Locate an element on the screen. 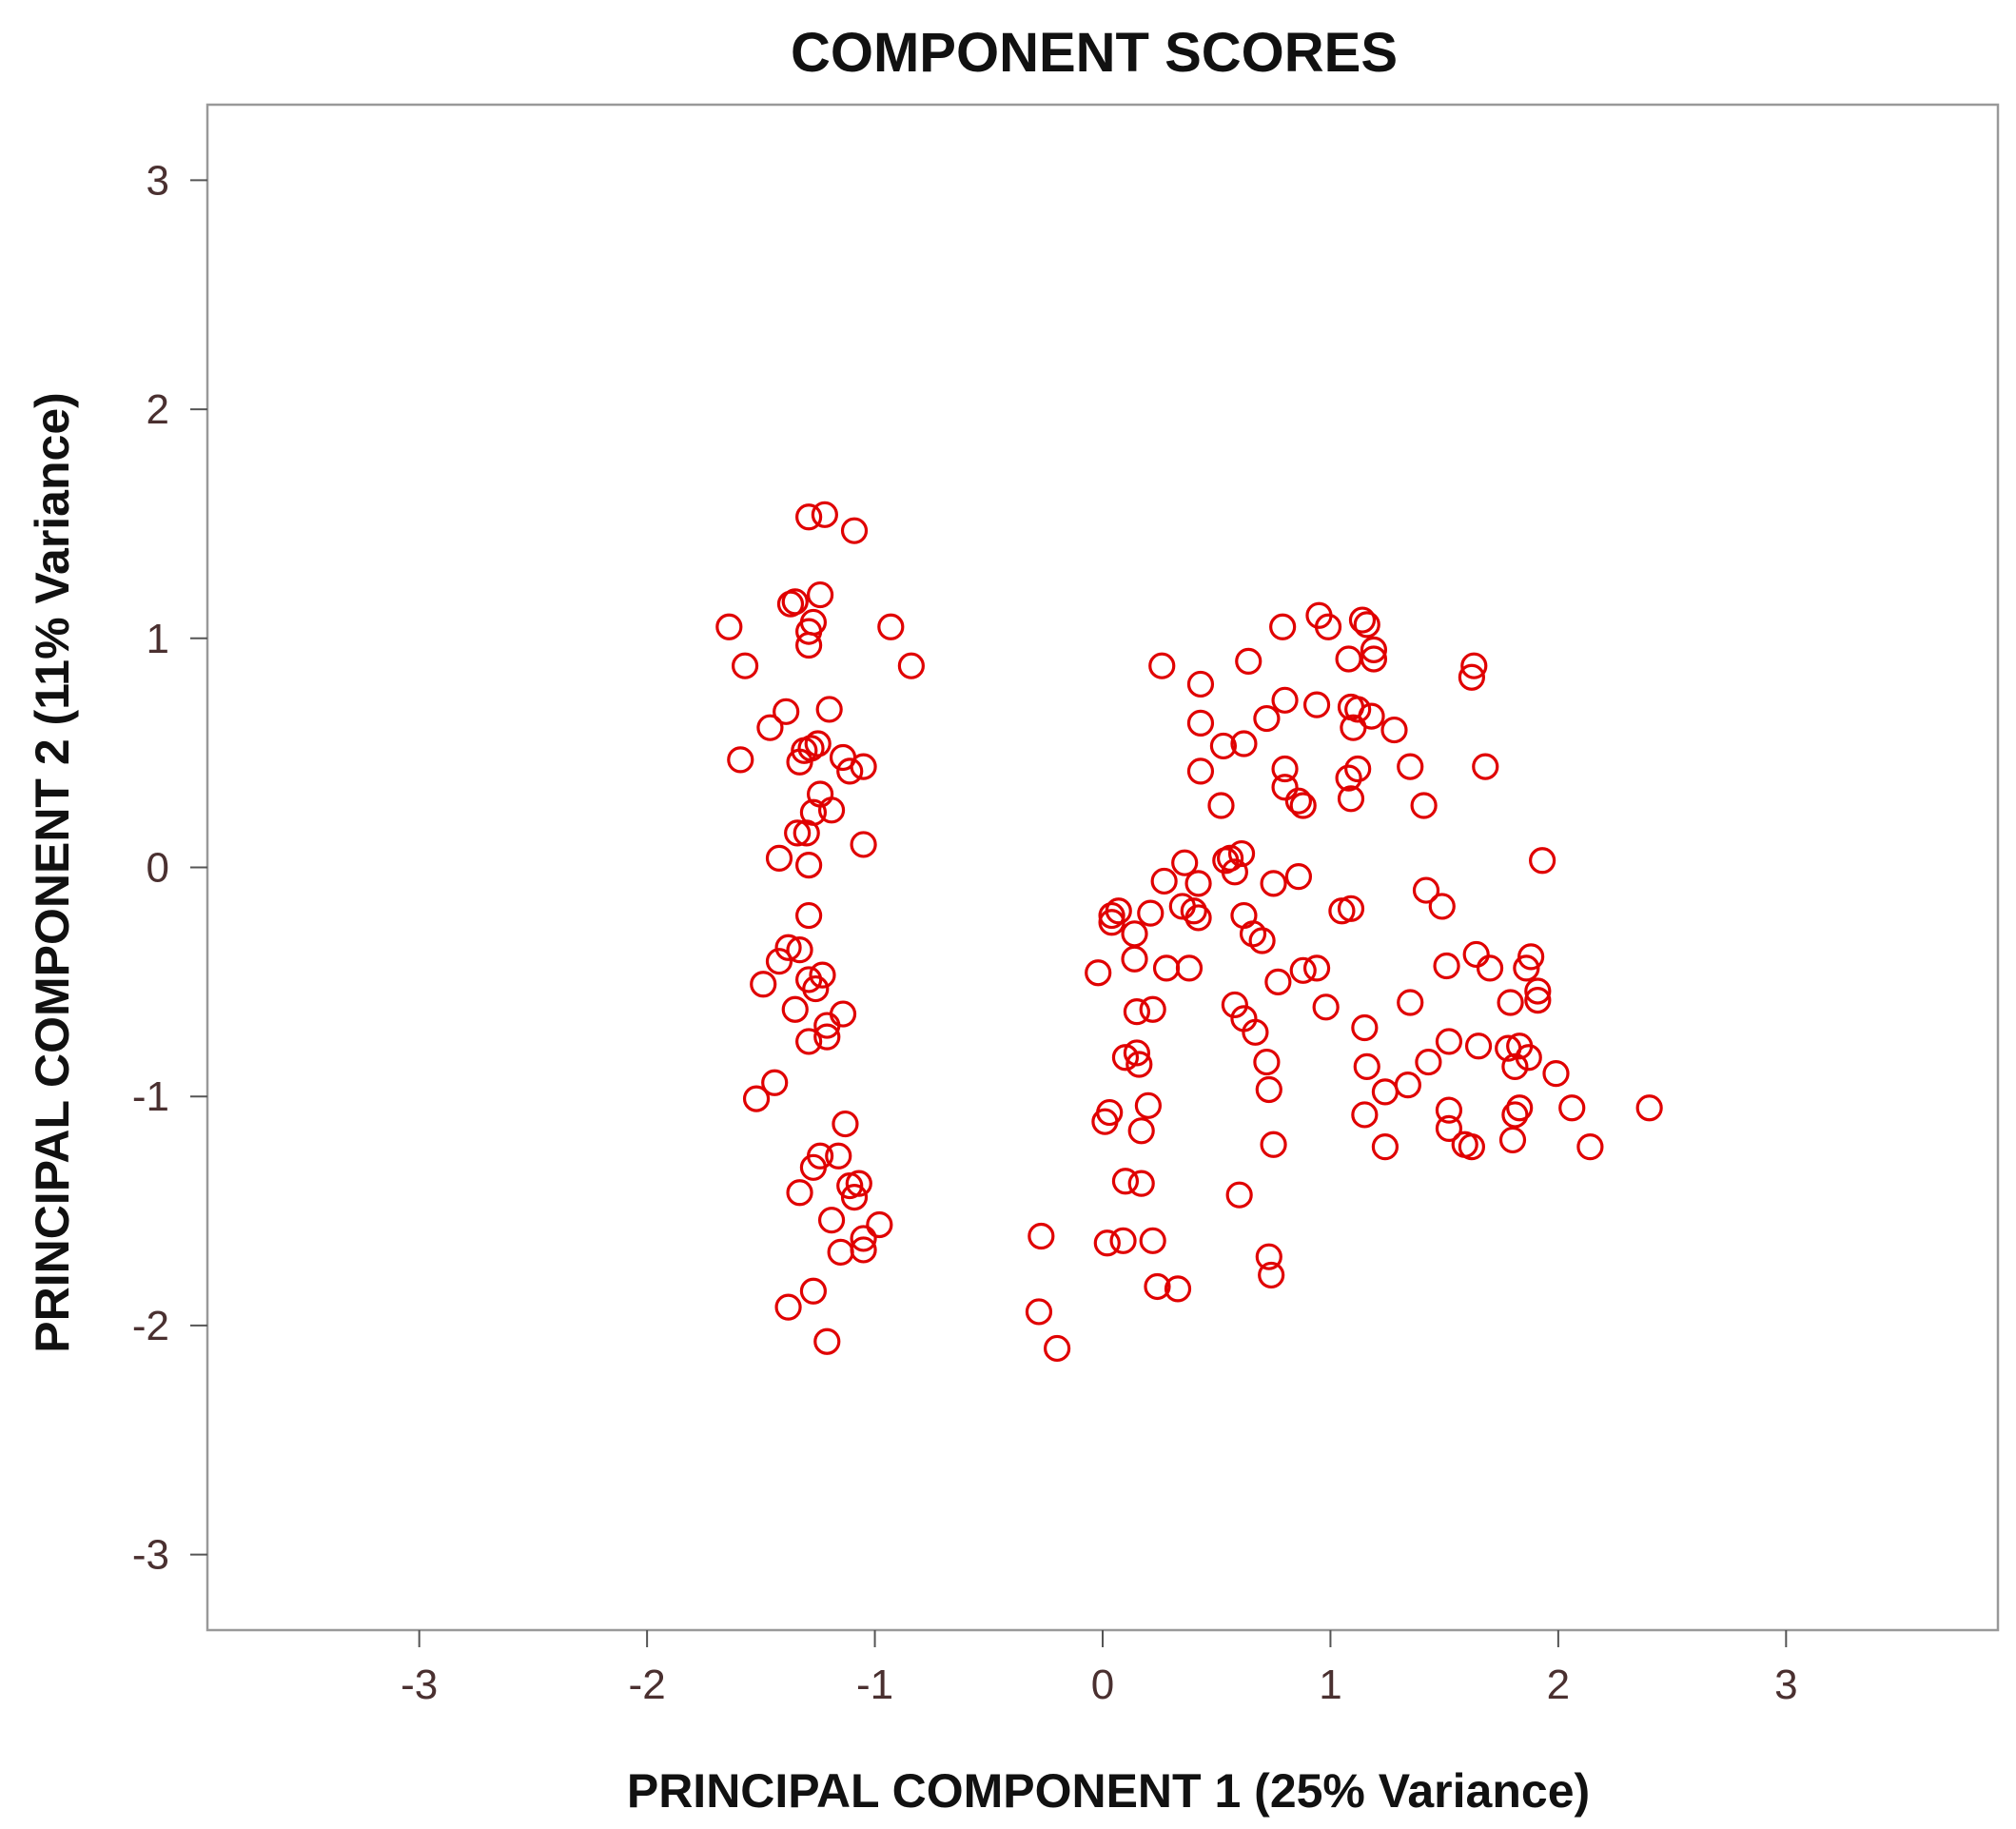 The image size is (2016, 1829). y-tick-label: -3 is located at coordinates (150, 1556).